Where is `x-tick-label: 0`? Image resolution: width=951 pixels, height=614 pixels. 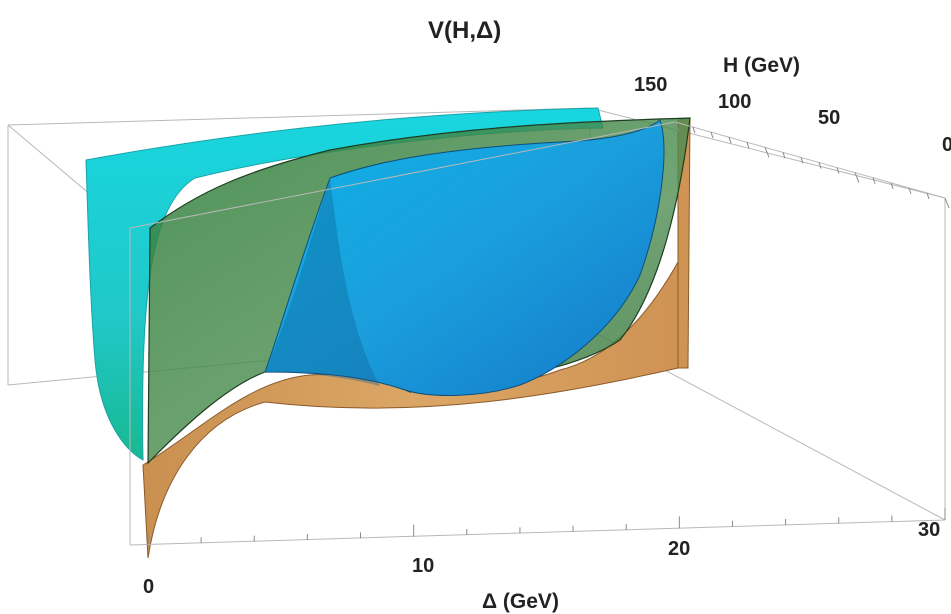
x-tick-label: 0 is located at coordinates (148, 587).